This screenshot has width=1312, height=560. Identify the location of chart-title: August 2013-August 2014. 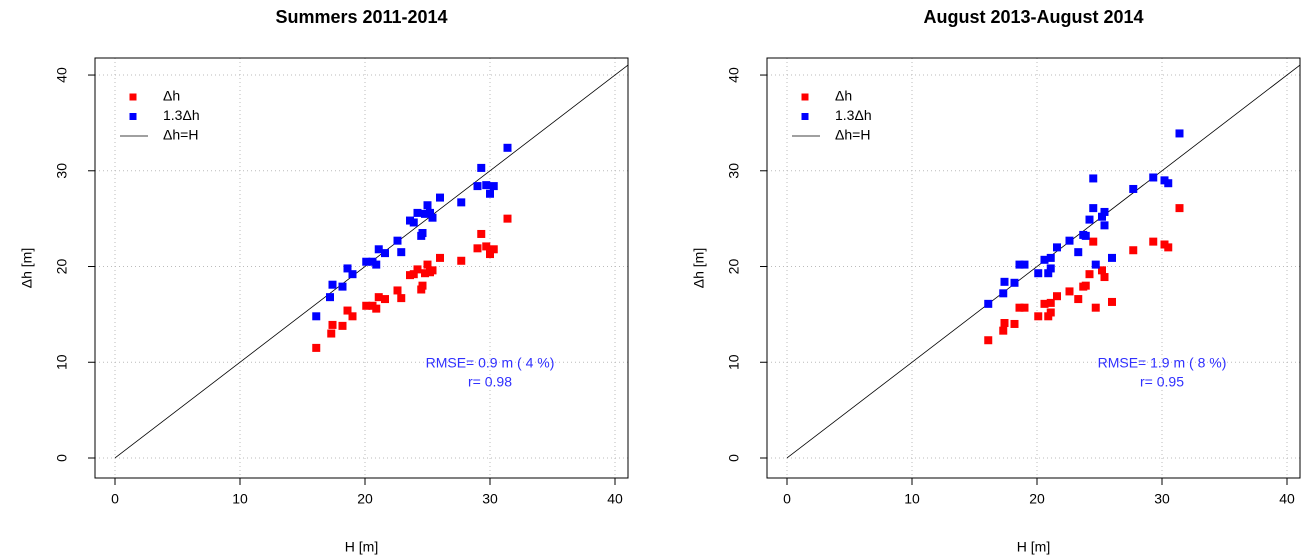
(1033, 17).